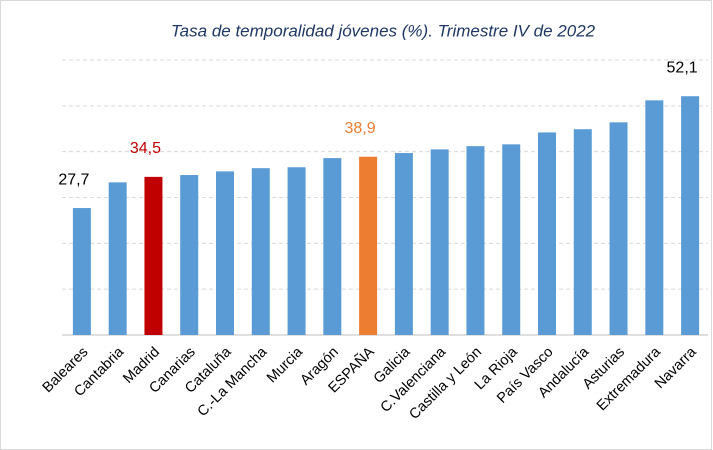  Describe the element at coordinates (145, 148) in the screenshot. I see `value-label: 34,5` at that location.